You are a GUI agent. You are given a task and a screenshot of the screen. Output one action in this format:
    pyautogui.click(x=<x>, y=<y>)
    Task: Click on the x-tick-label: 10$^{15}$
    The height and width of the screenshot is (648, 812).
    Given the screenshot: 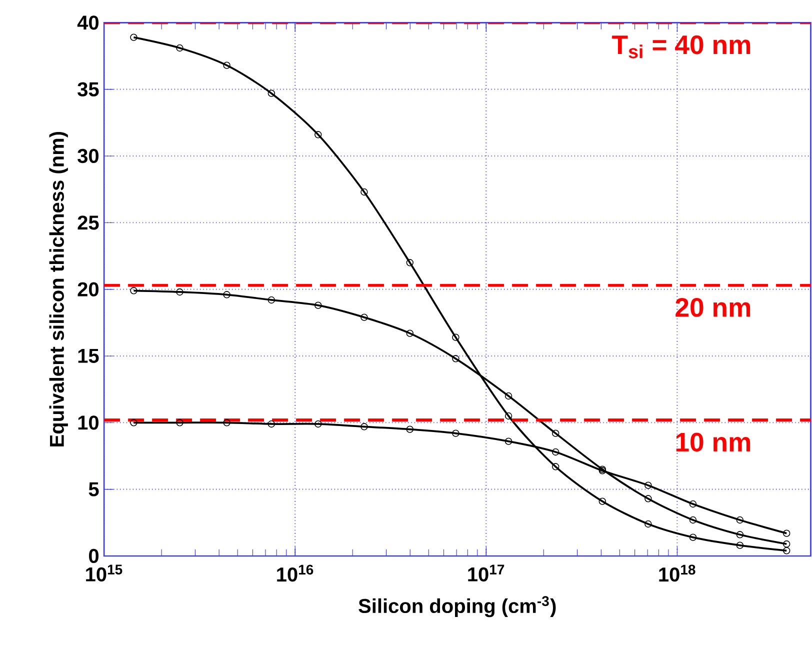 What is the action you would take?
    pyautogui.click(x=104, y=573)
    